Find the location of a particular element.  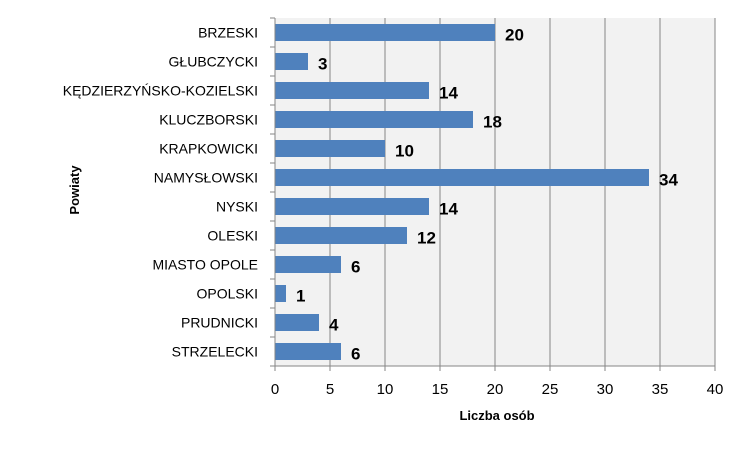

category-label: MIASTO OPOLE is located at coordinates (205, 265).